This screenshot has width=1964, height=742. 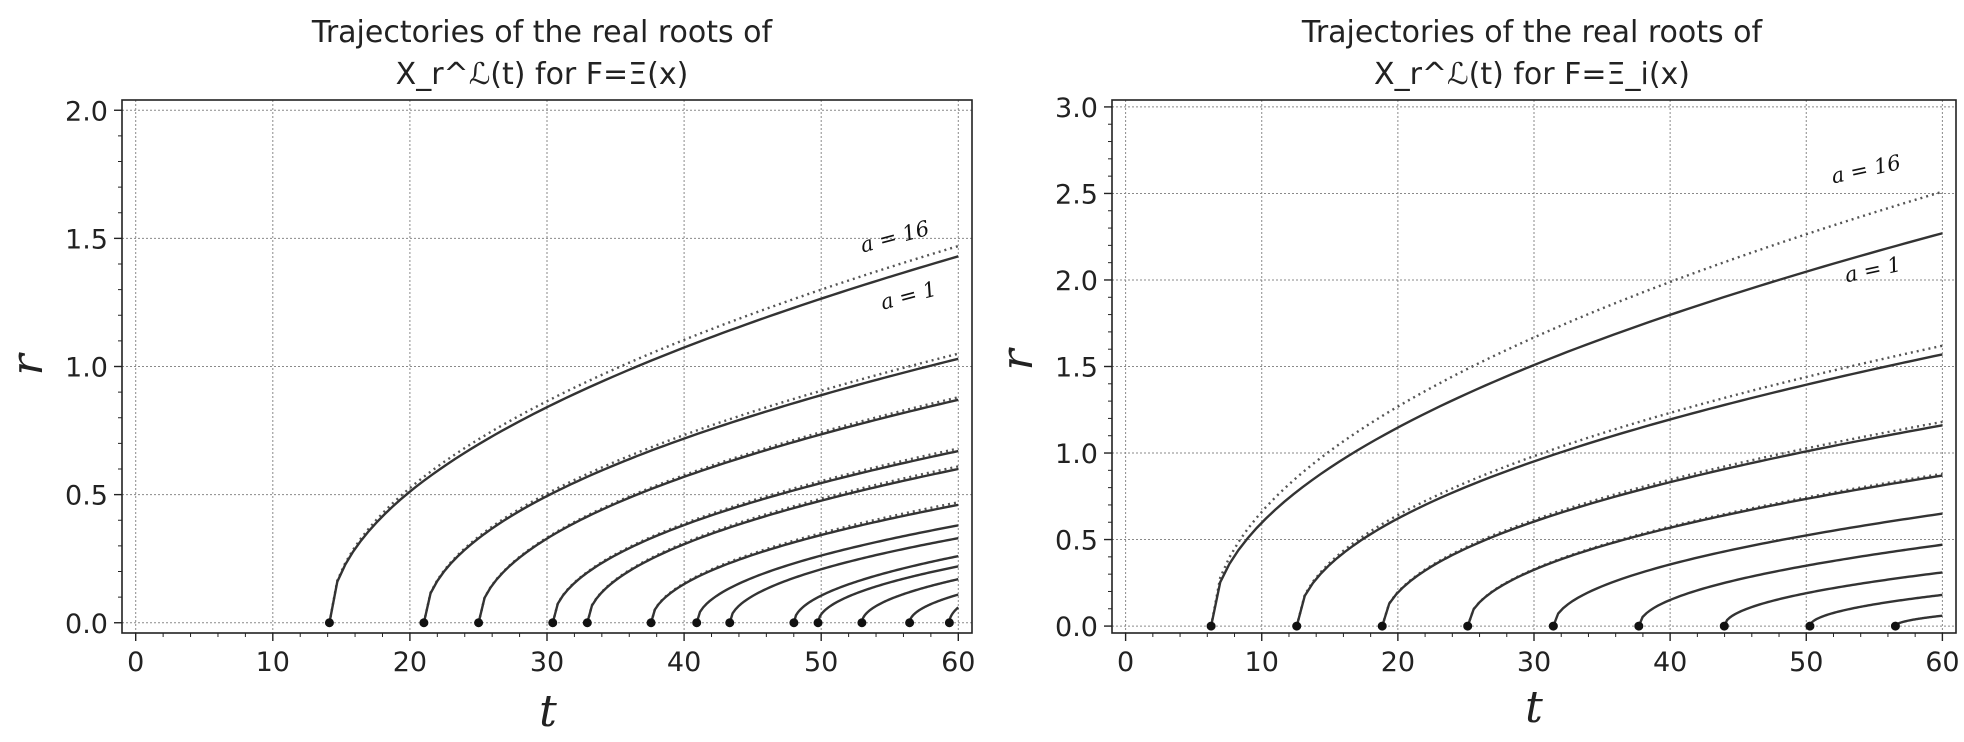 What do you see at coordinates (410, 662) in the screenshot?
I see `chart-left-xtick-label: 20` at bounding box center [410, 662].